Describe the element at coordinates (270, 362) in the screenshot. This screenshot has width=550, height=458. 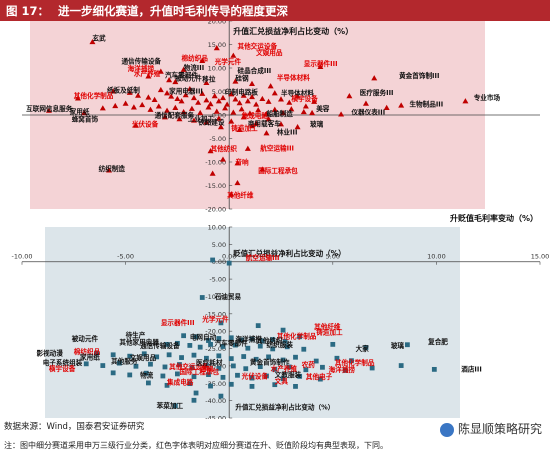
I see `point-label: 黄金首饰制作` at that location.